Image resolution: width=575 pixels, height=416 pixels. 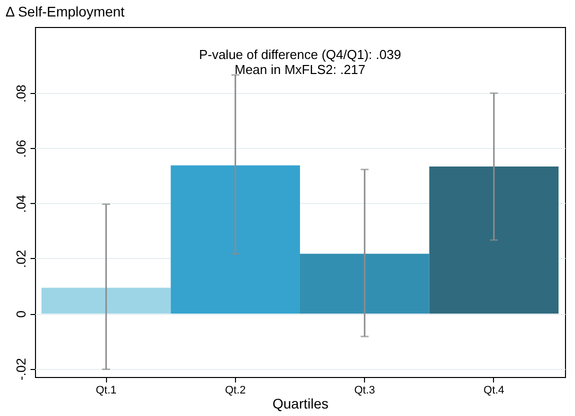 I want to click on y-tick-label: .08, so click(x=21, y=93).